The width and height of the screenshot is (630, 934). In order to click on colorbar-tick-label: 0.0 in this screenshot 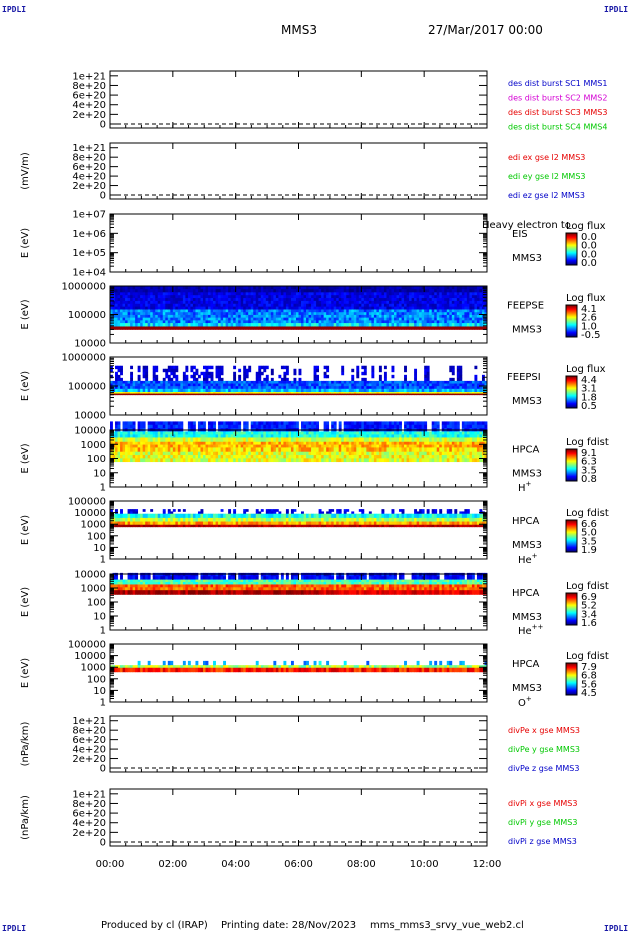, I will do `click(589, 263)`.